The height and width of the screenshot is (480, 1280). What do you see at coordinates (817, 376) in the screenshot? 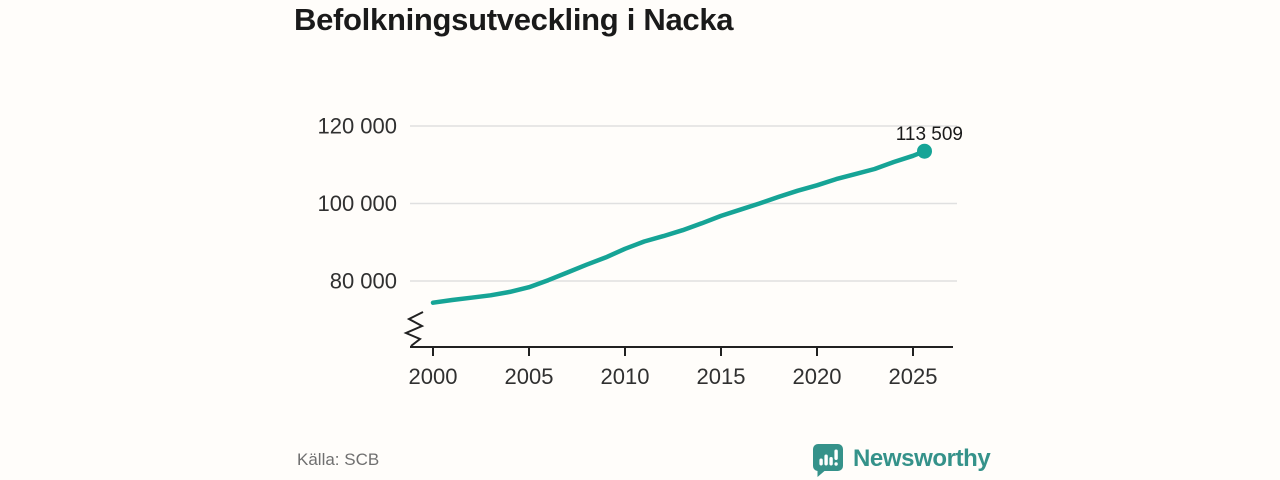
I see `xtick-label-2020: 2020` at bounding box center [817, 376].